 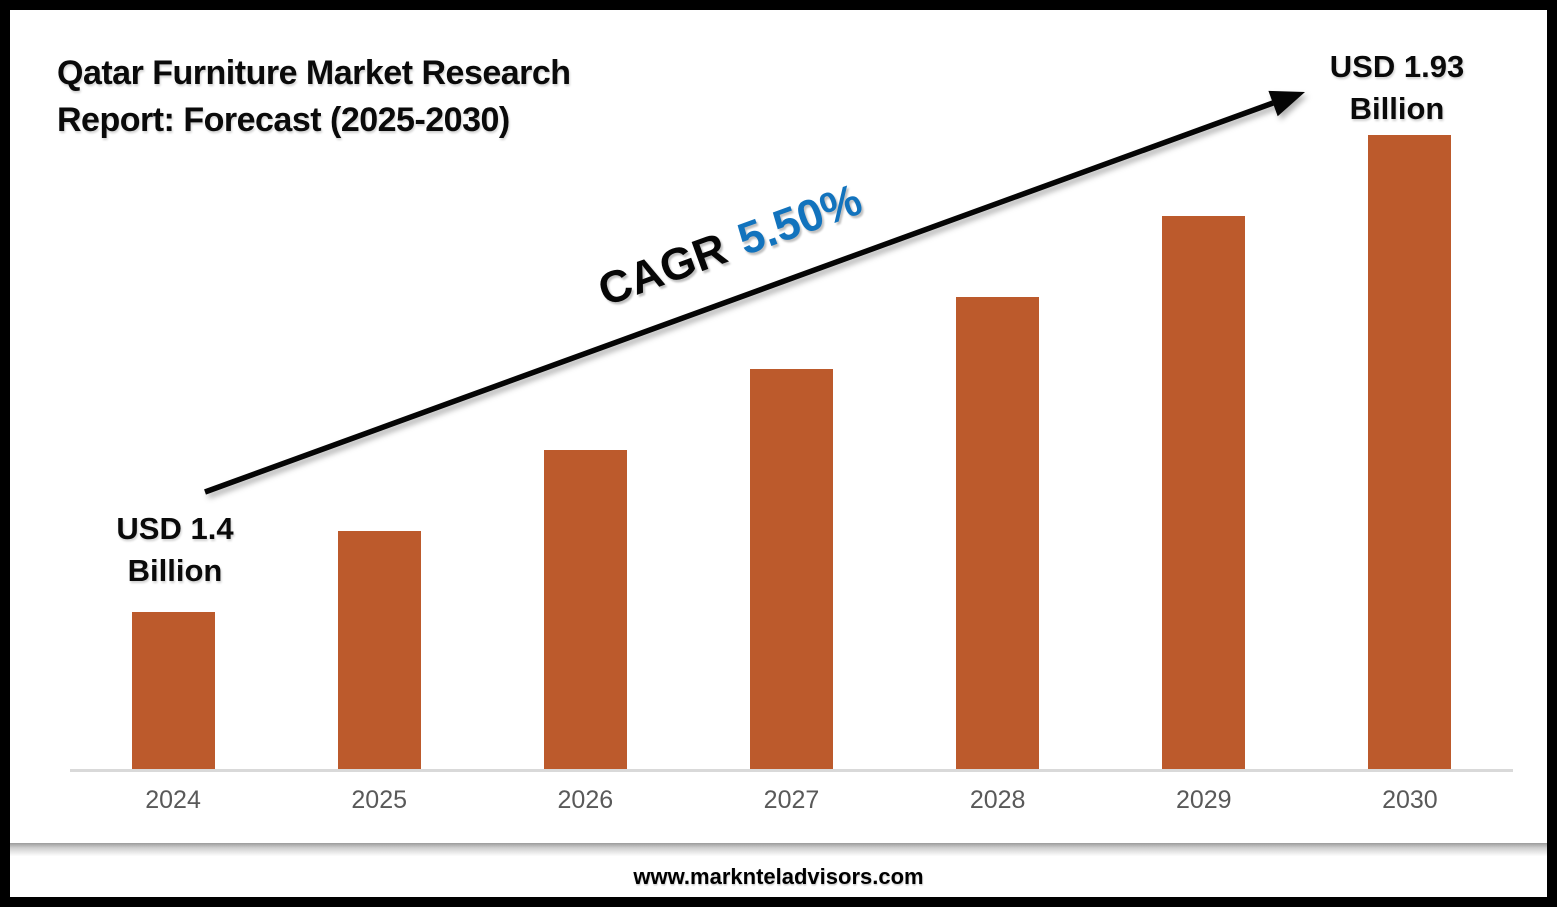 I want to click on axis-label-2026: 2026, so click(x=585, y=800).